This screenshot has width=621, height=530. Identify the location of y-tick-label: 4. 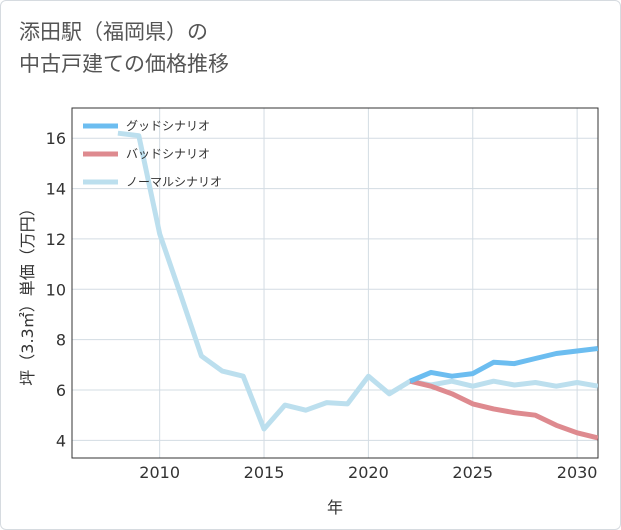
(61, 440).